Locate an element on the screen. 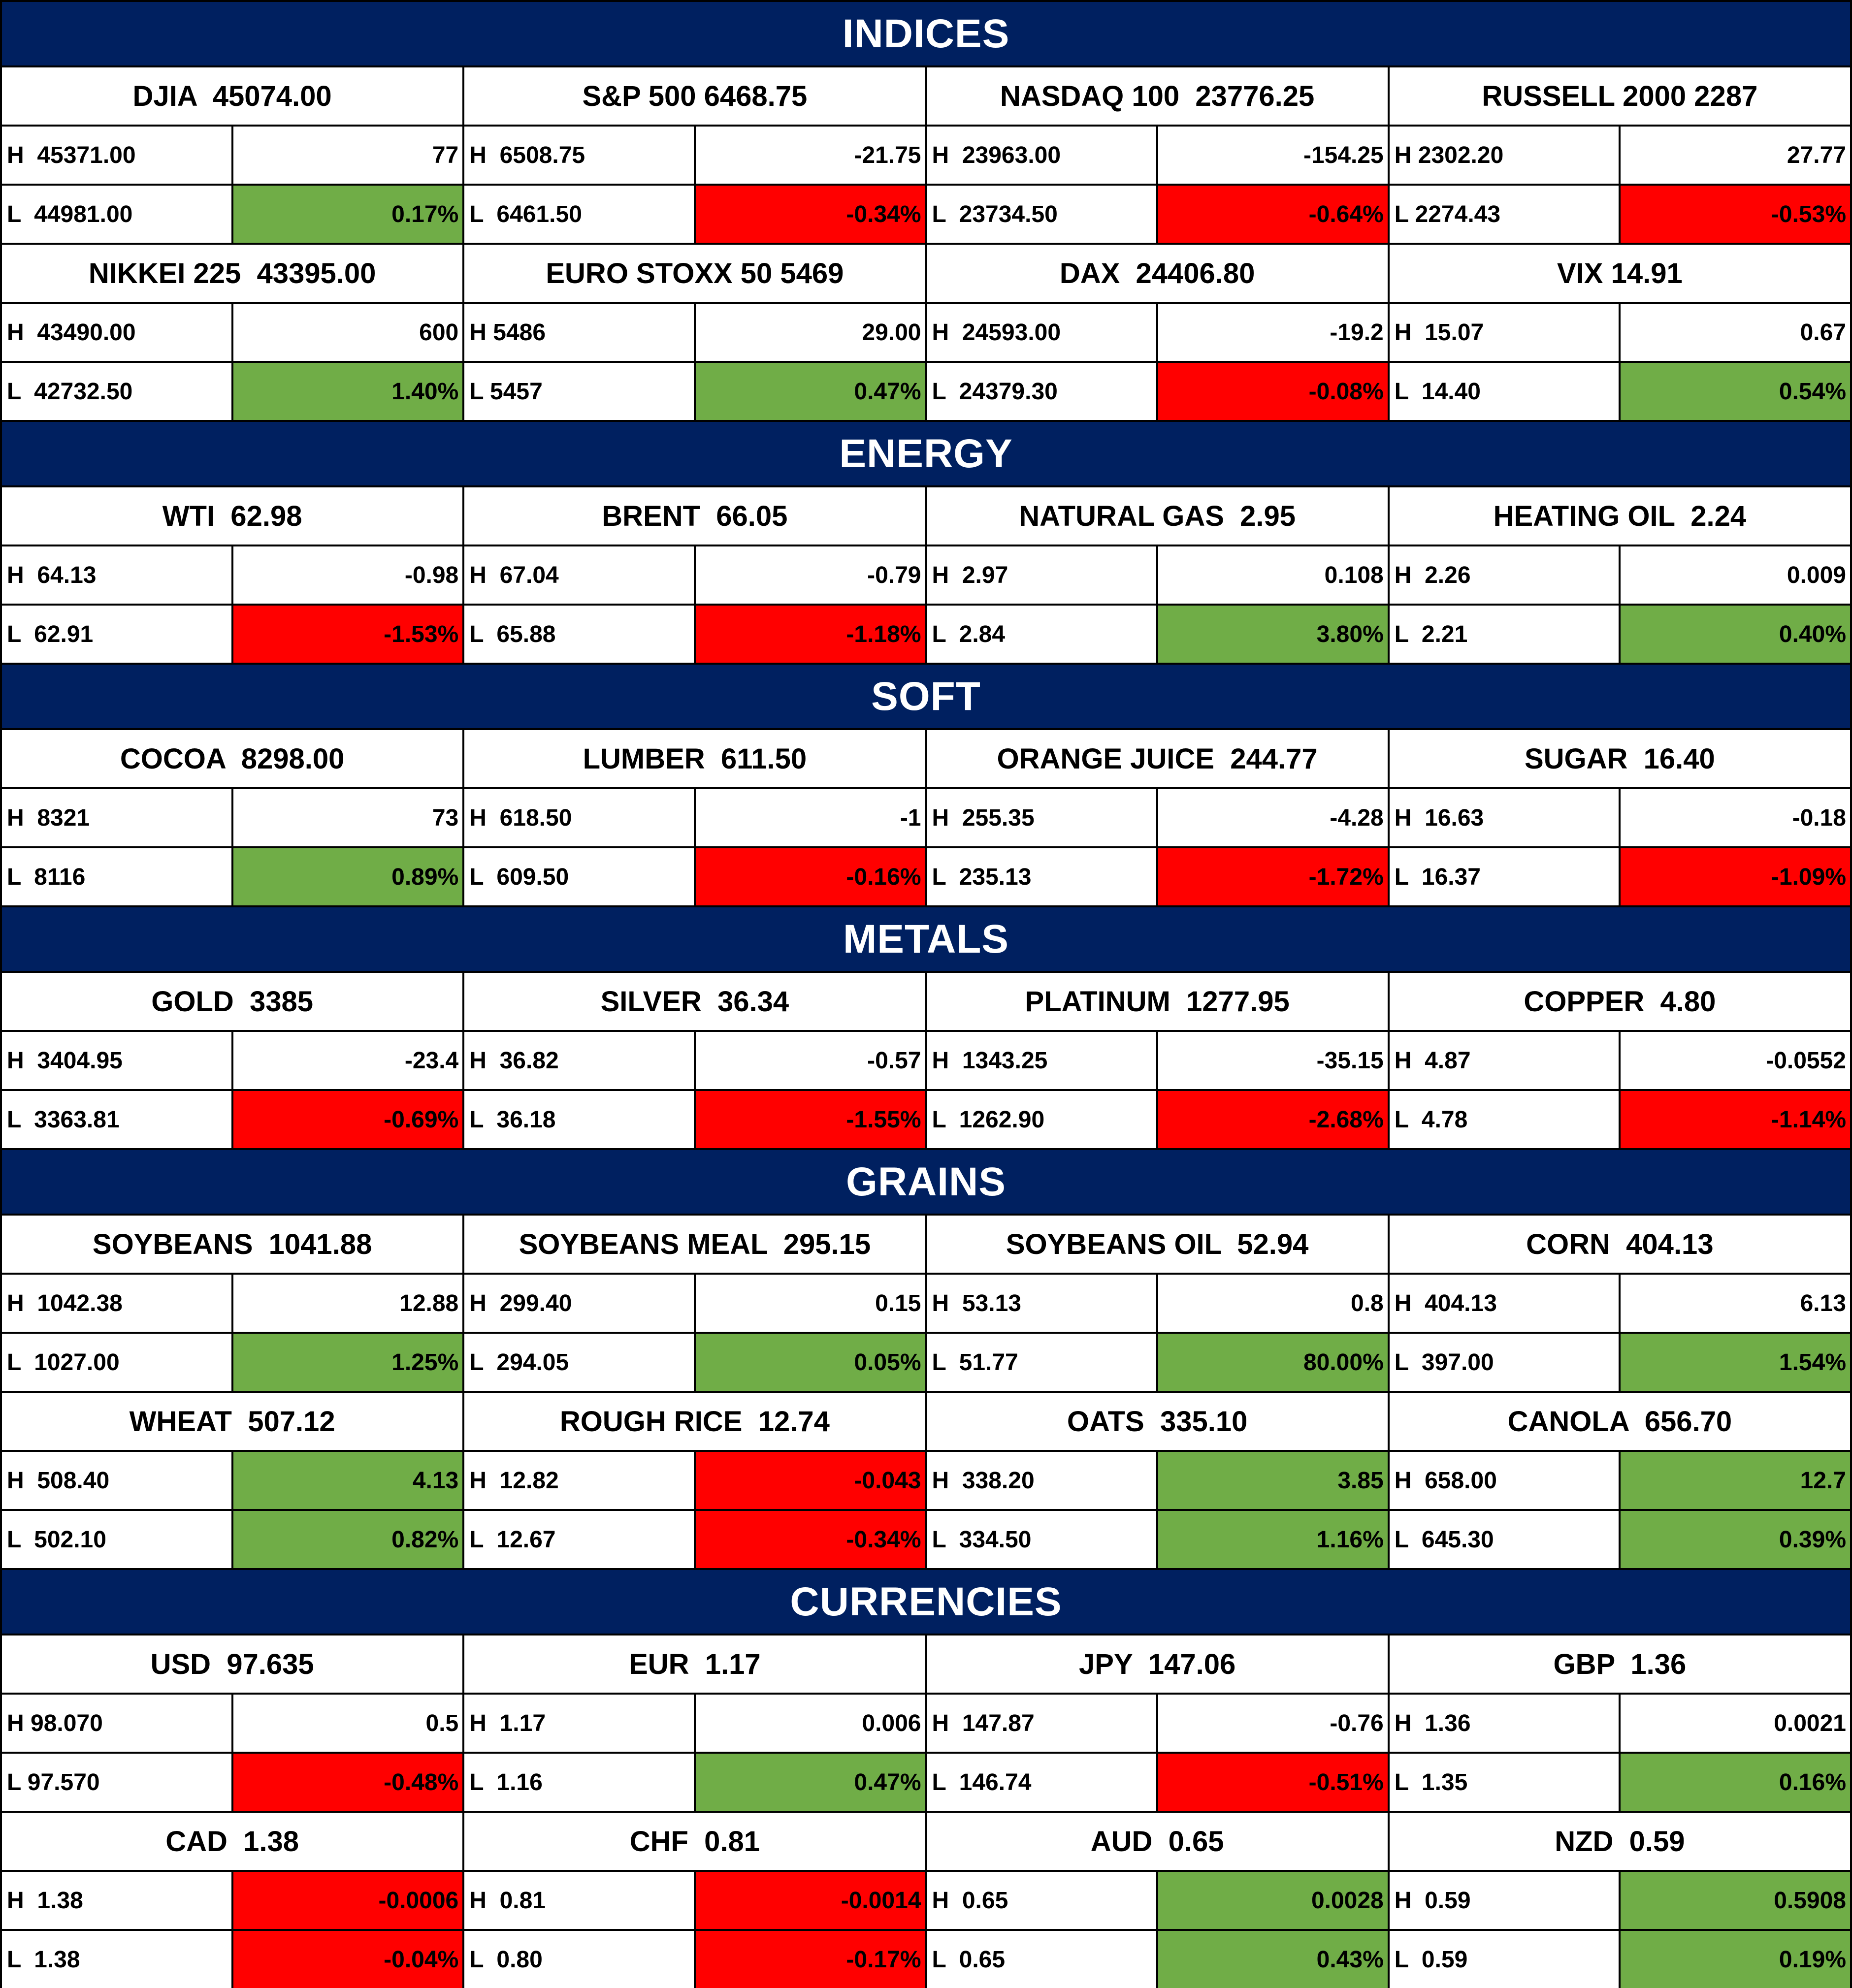 The width and height of the screenshot is (1852, 1988). change-value: 73 is located at coordinates (348, 817).